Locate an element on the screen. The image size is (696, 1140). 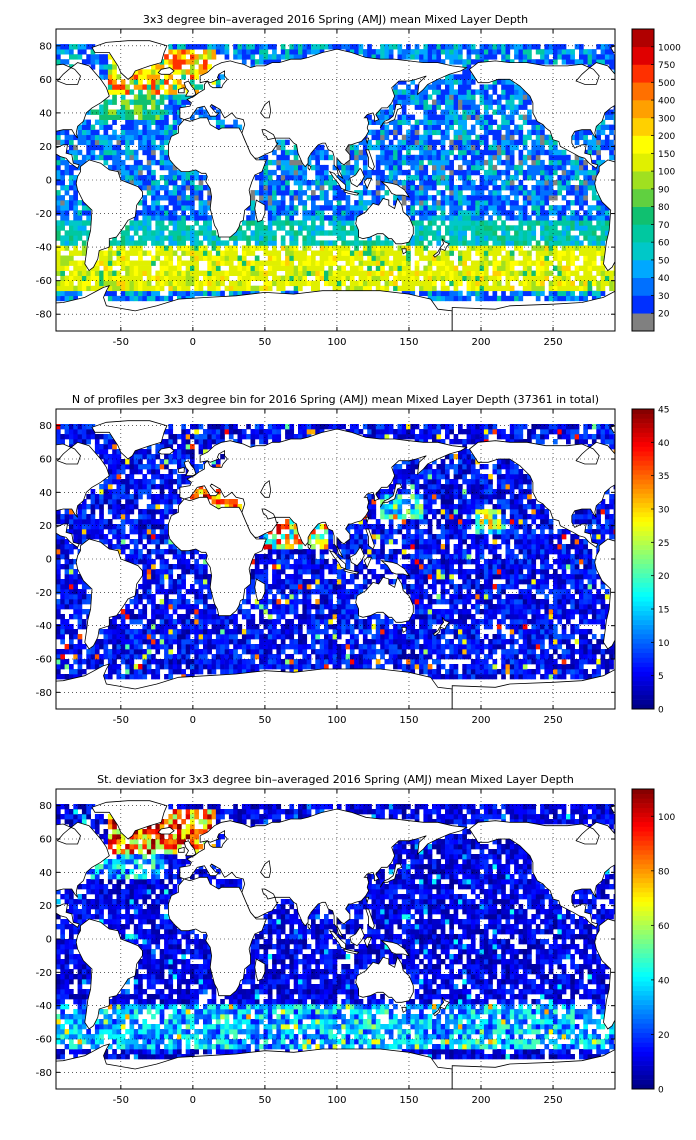
colorbar-swatch is located at coordinates (643, 322).